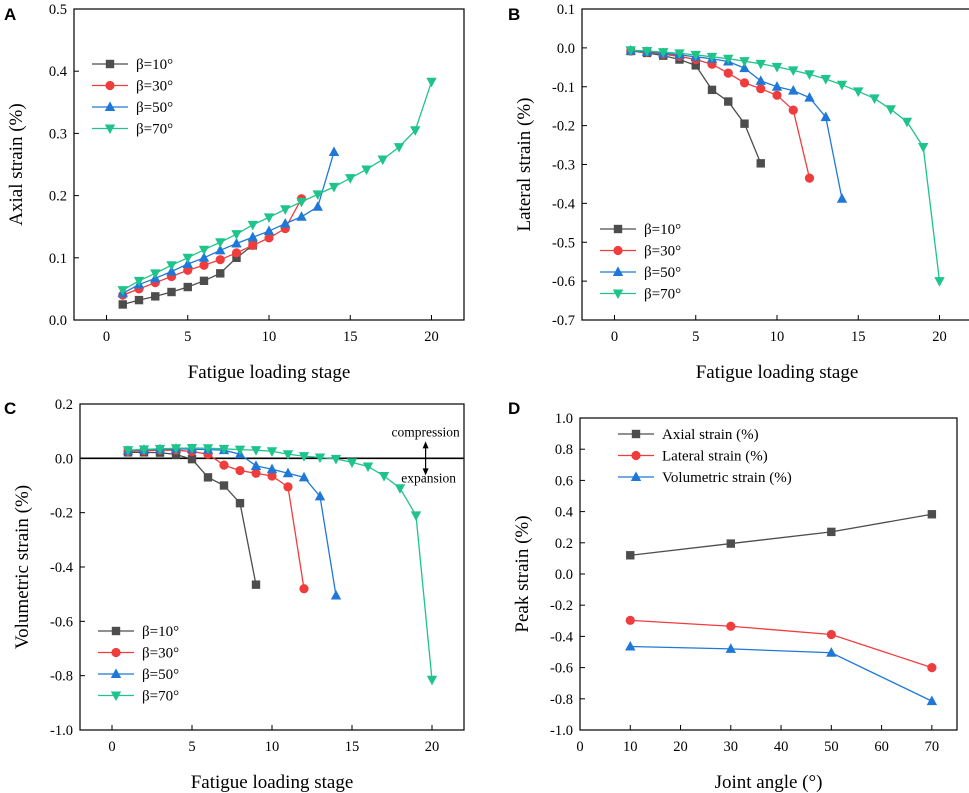 The width and height of the screenshot is (969, 793). I want to click on x-tick-label: 0, so click(106, 337).